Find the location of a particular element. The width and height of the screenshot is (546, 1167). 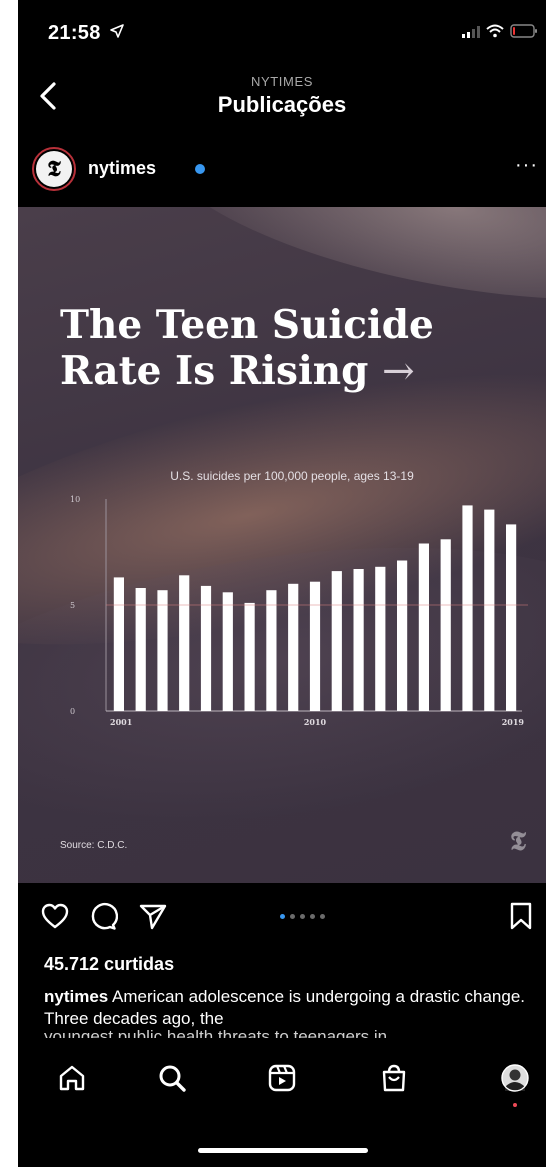

y-tick-label: 5 is located at coordinates (72, 605).